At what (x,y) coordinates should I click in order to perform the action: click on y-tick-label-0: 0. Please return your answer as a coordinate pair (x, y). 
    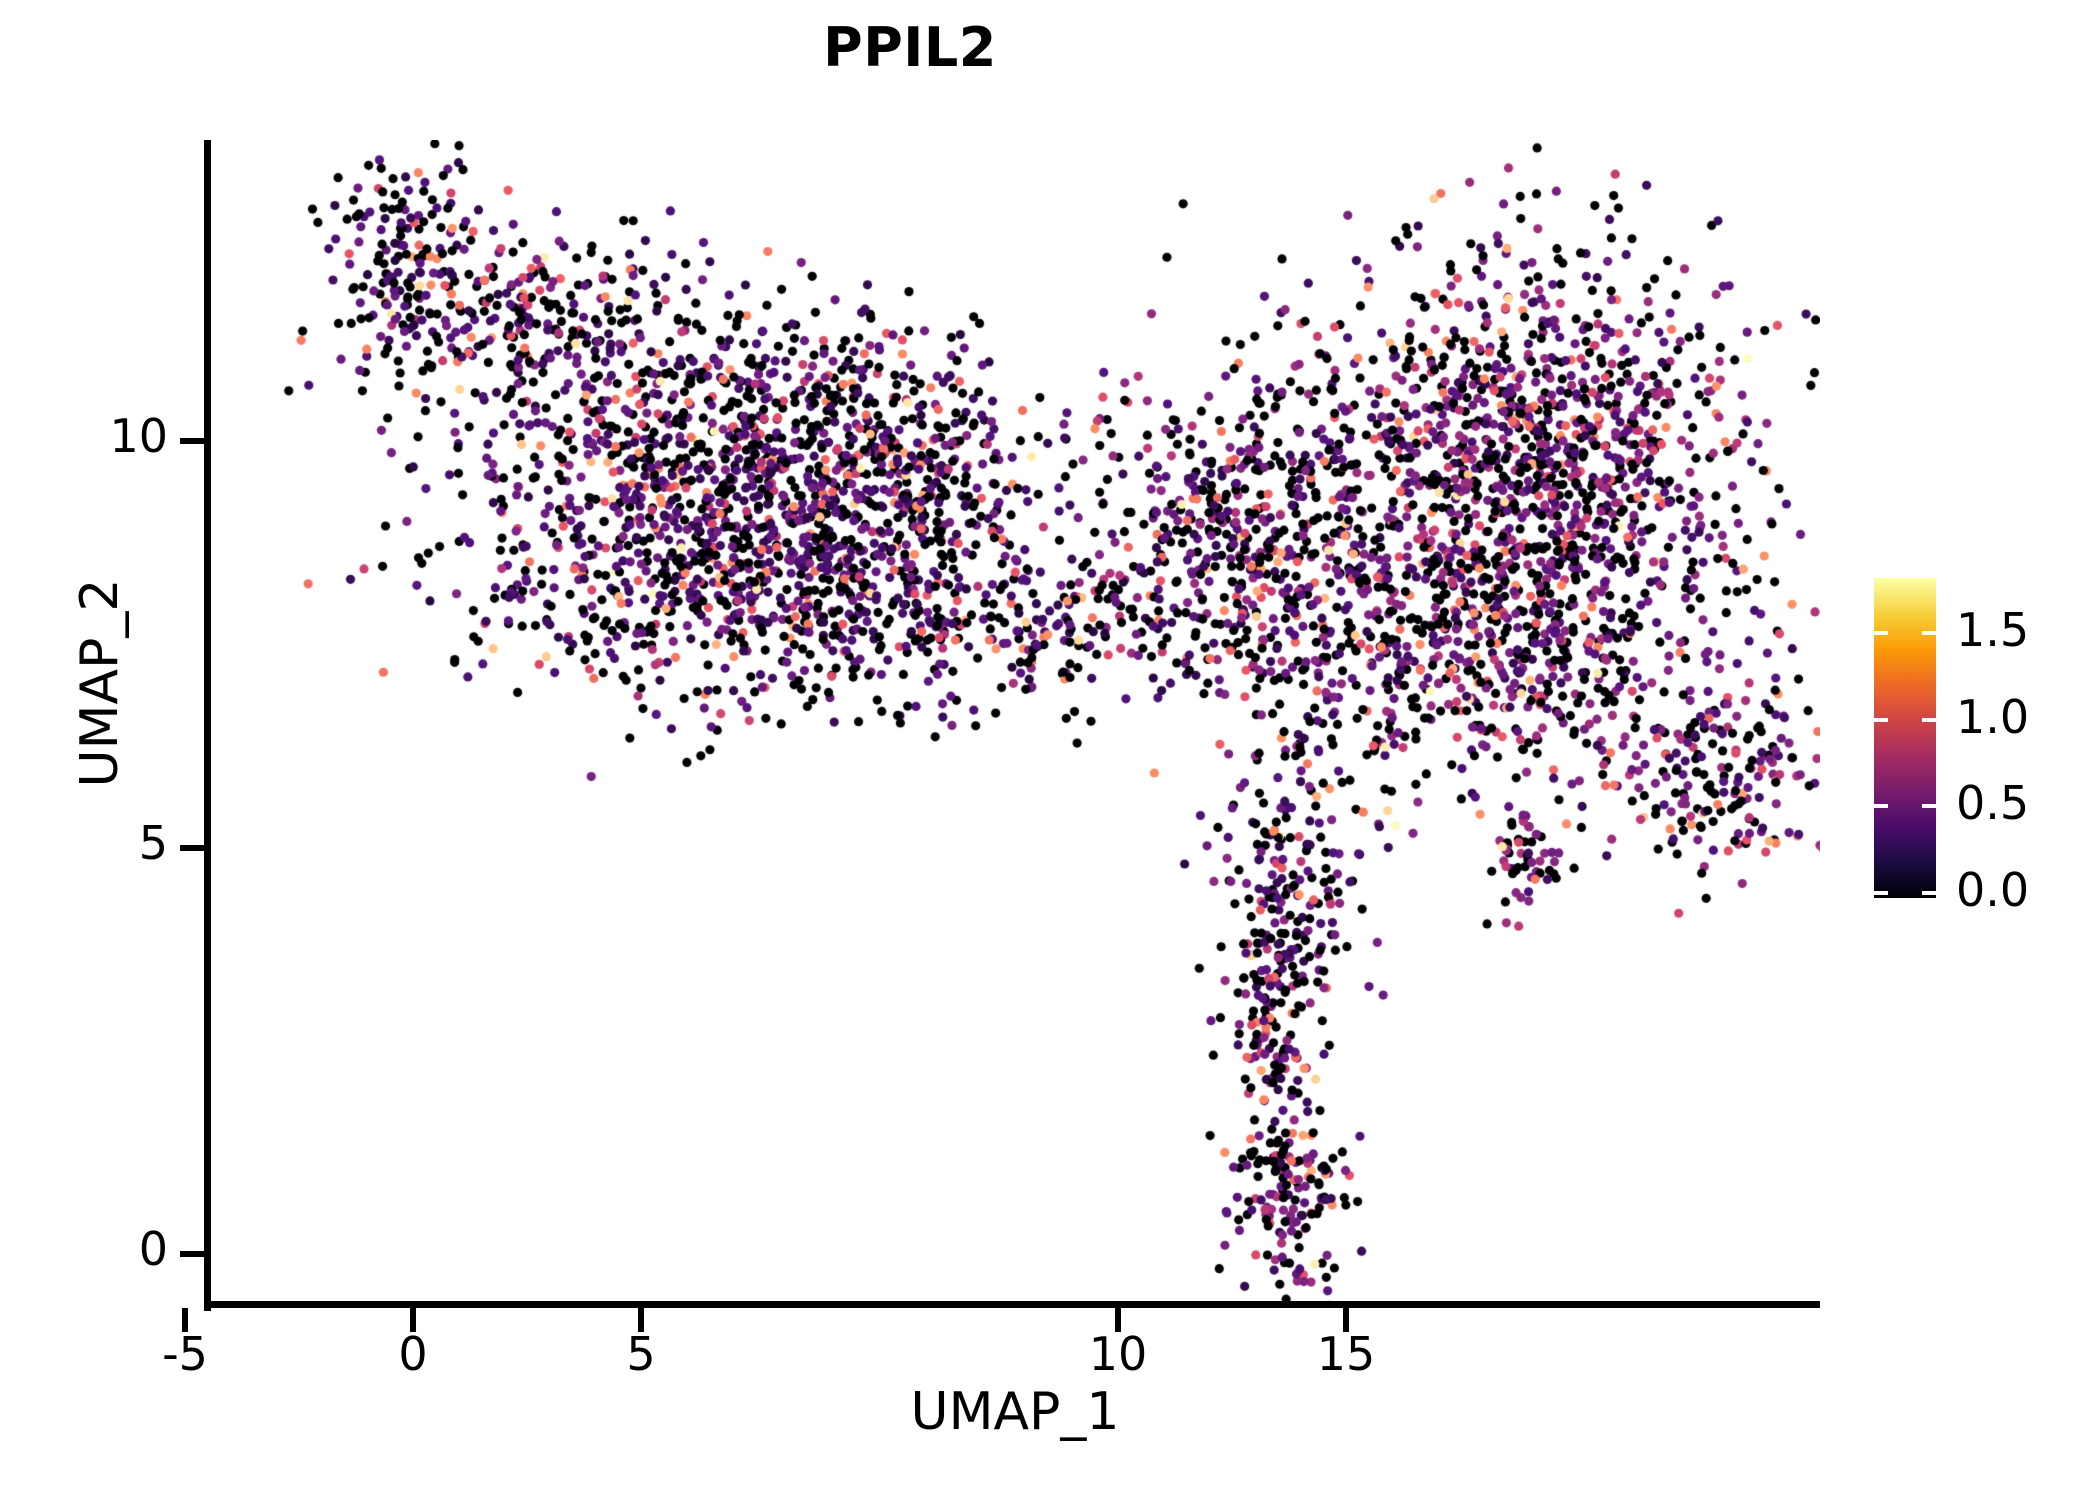
    Looking at the image, I should click on (153, 1249).